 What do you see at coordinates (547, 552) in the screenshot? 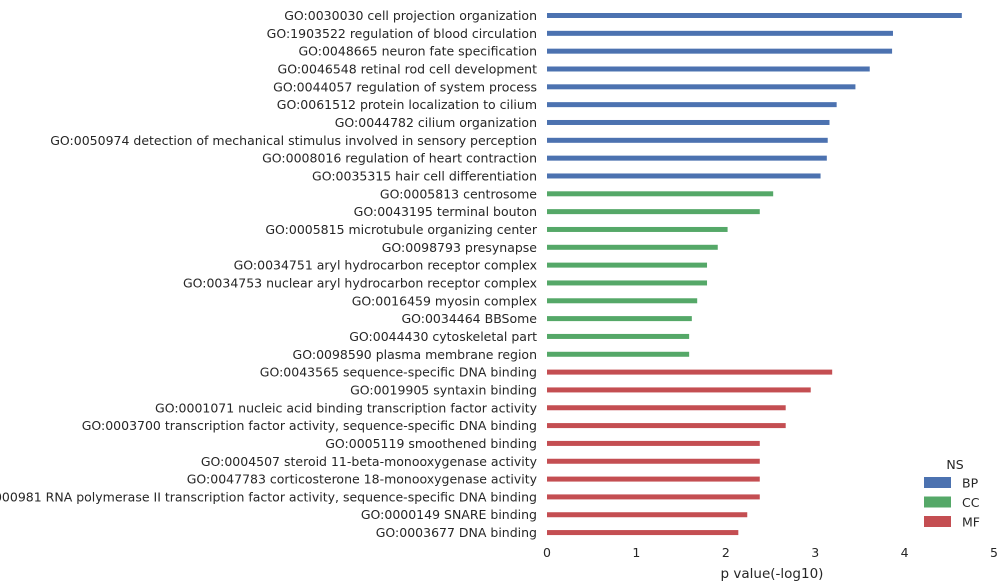
I see `x-tick-label-0: 0` at bounding box center [547, 552].